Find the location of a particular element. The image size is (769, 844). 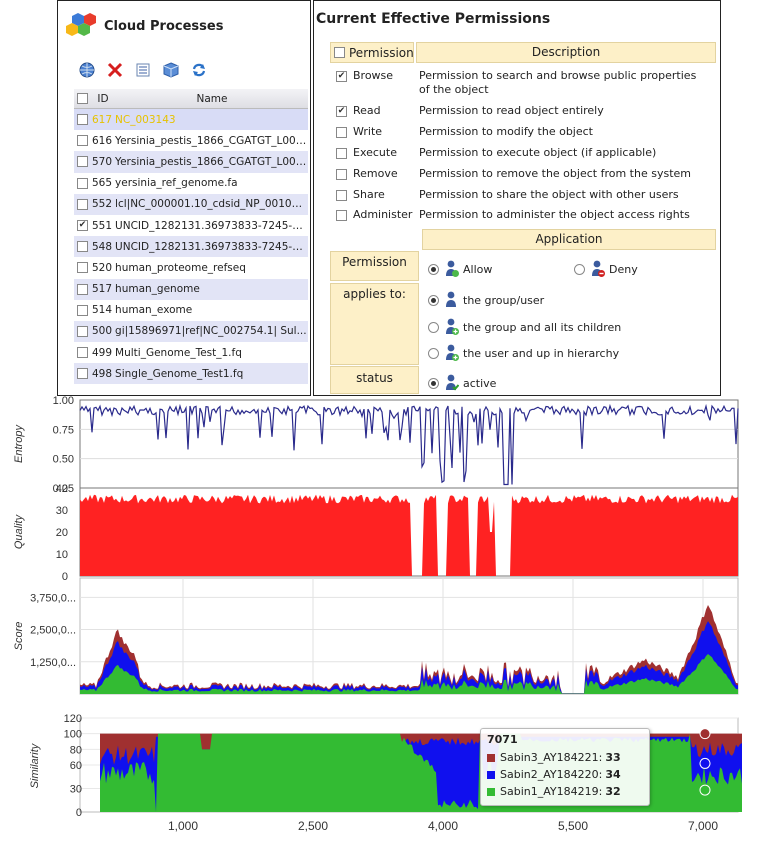

permissions-title: Current Effective Permissions is located at coordinates (433, 19).